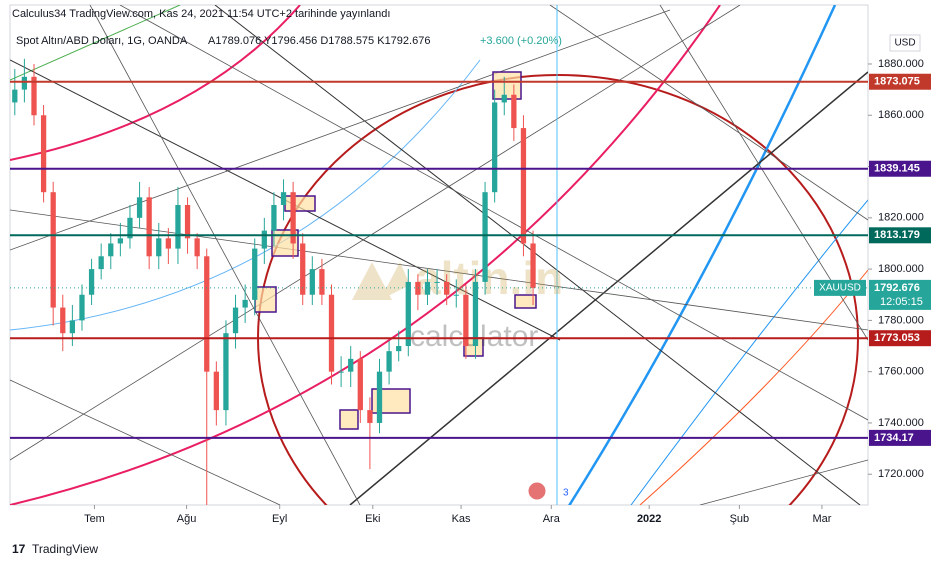  What do you see at coordinates (901, 372) in the screenshot?
I see `y-tick-label: 1760.000` at bounding box center [901, 372].